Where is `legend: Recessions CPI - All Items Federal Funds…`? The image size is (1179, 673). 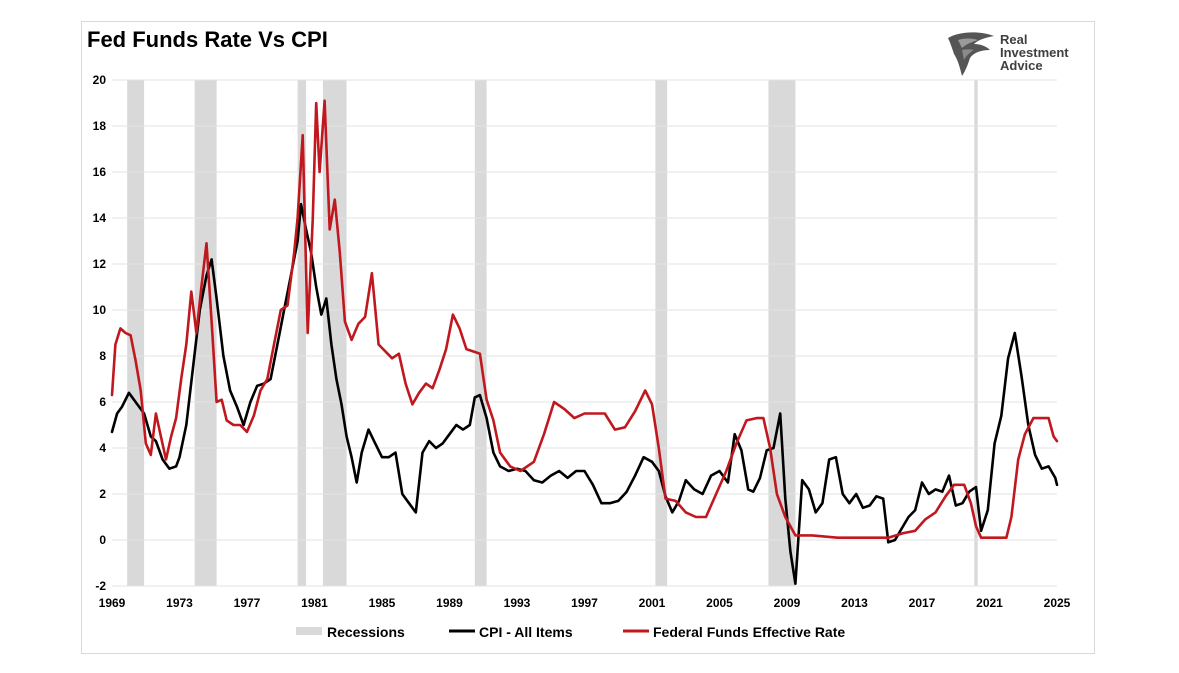
legend: Recessions CPI - All Items Federal Funds… is located at coordinates (570, 632).